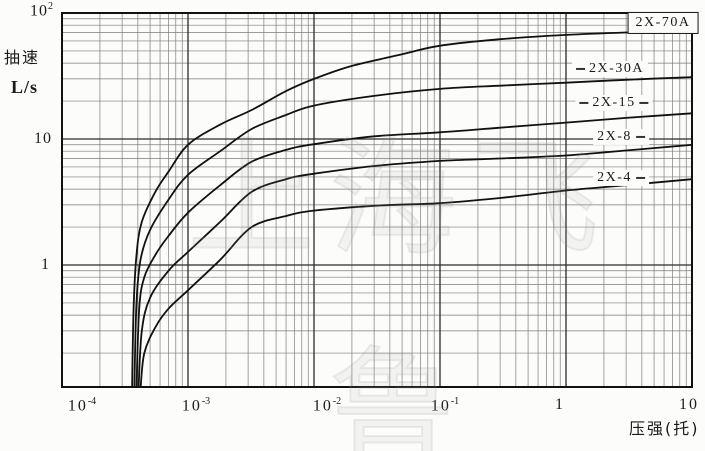 The image size is (705, 451). What do you see at coordinates (621, 137) in the screenshot?
I see `curve-label-2x-8: 2X-8` at bounding box center [621, 137].